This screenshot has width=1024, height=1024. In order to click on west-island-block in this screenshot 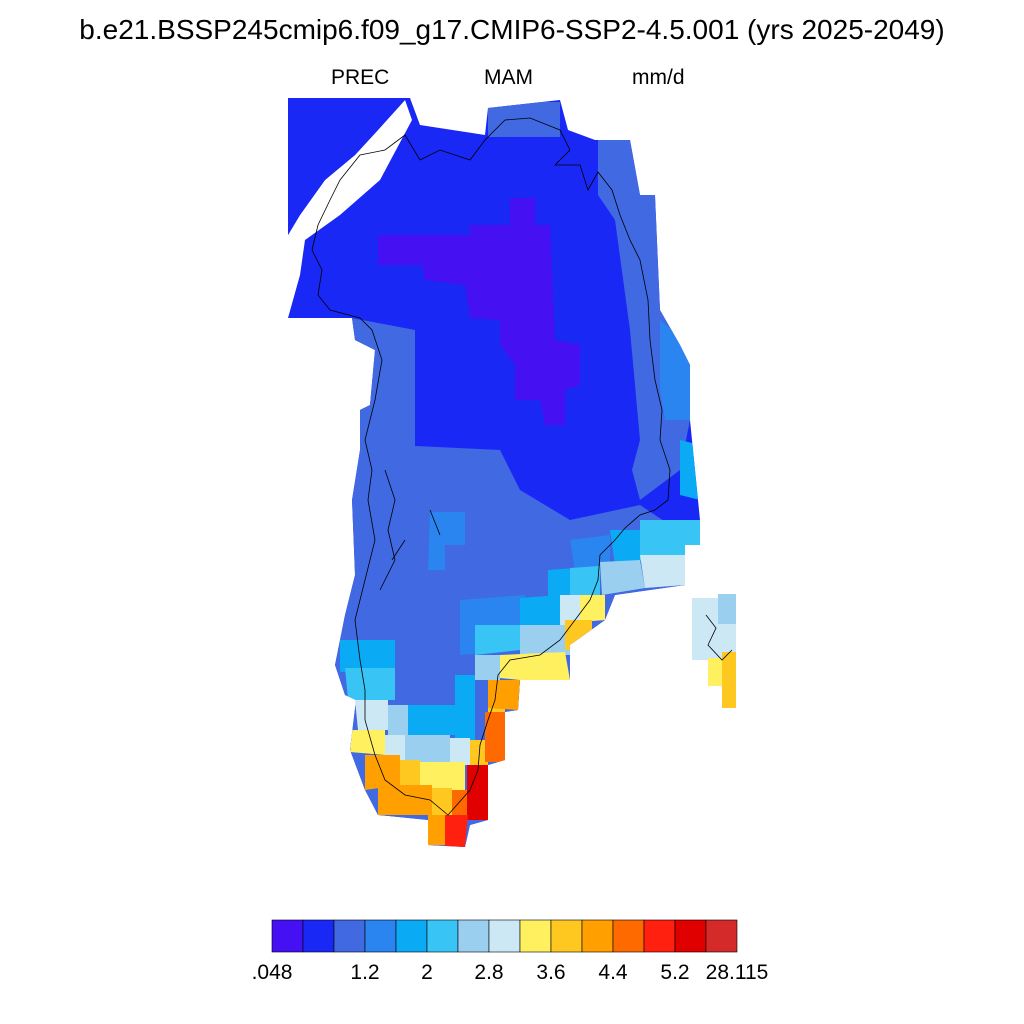, I will do `click(346, 166)`.